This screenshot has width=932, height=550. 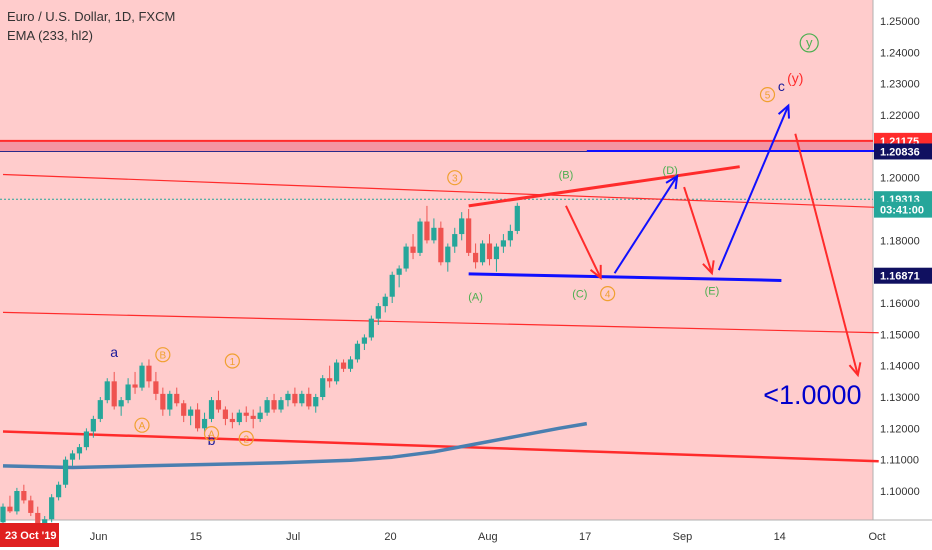 What do you see at coordinates (708, 268) in the screenshot?
I see `arrow-head` at bounding box center [708, 268].